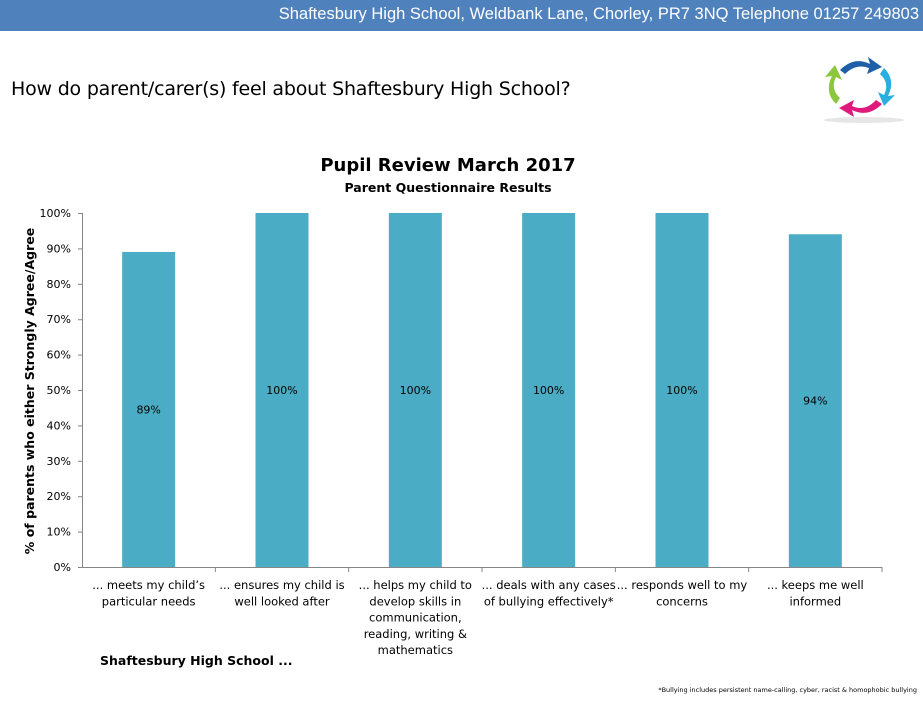 This screenshot has height=703, width=923. Describe the element at coordinates (815, 593) in the screenshot. I see `category-label: ... keeps me well informed` at that location.